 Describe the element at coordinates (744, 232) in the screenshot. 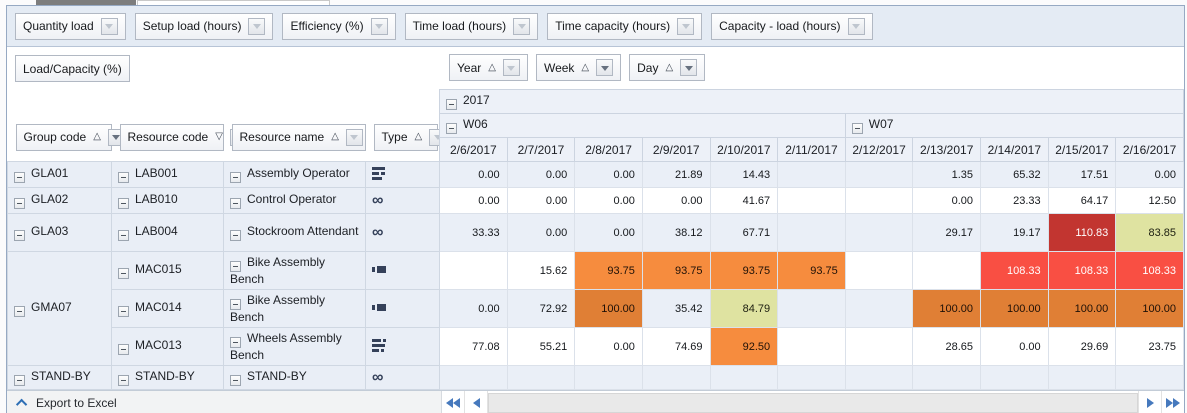

I see `value-cell: 67.71` at that location.